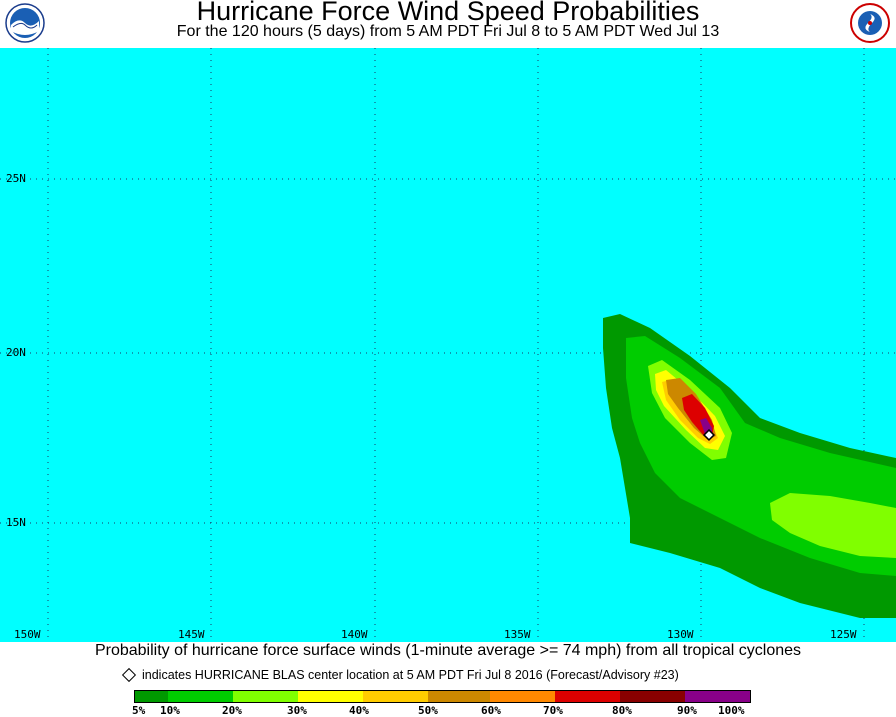  Describe the element at coordinates (749, 466) in the screenshot. I see `probability-contours` at that location.